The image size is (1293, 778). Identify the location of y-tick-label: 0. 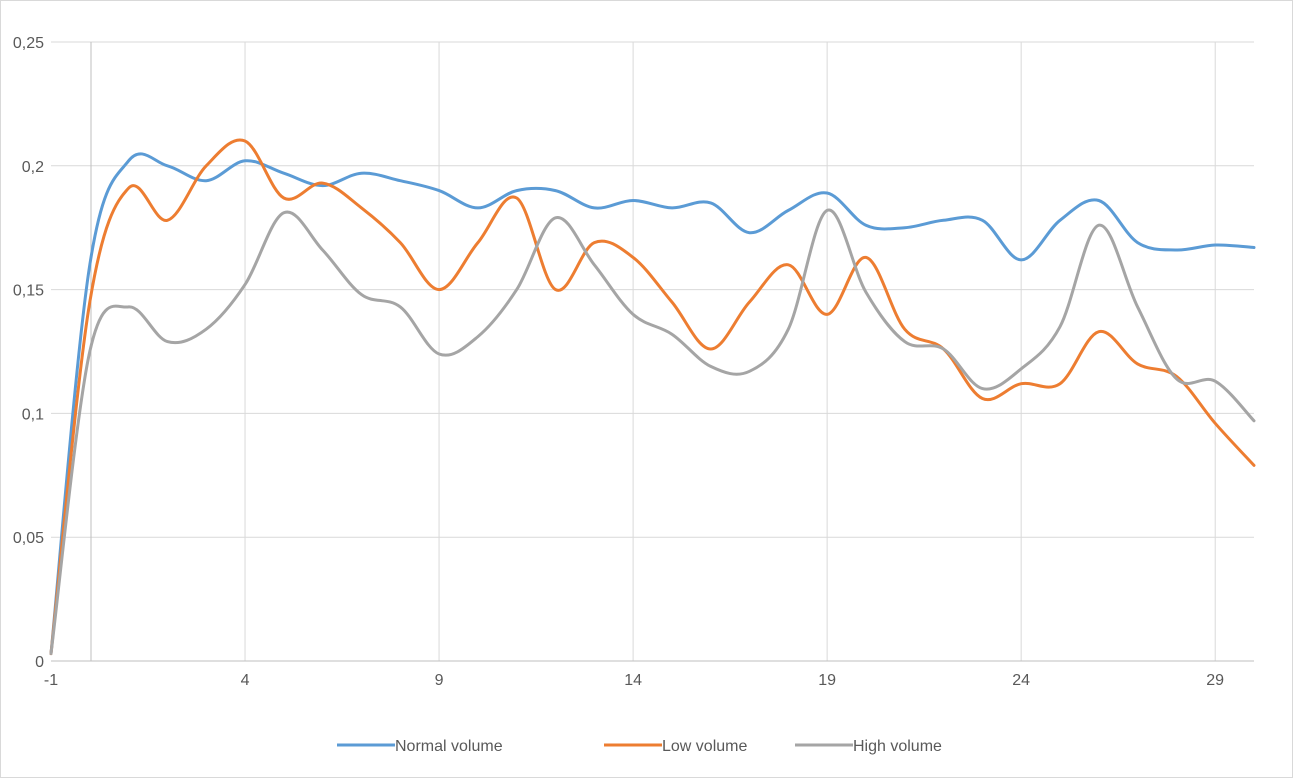
(39, 662).